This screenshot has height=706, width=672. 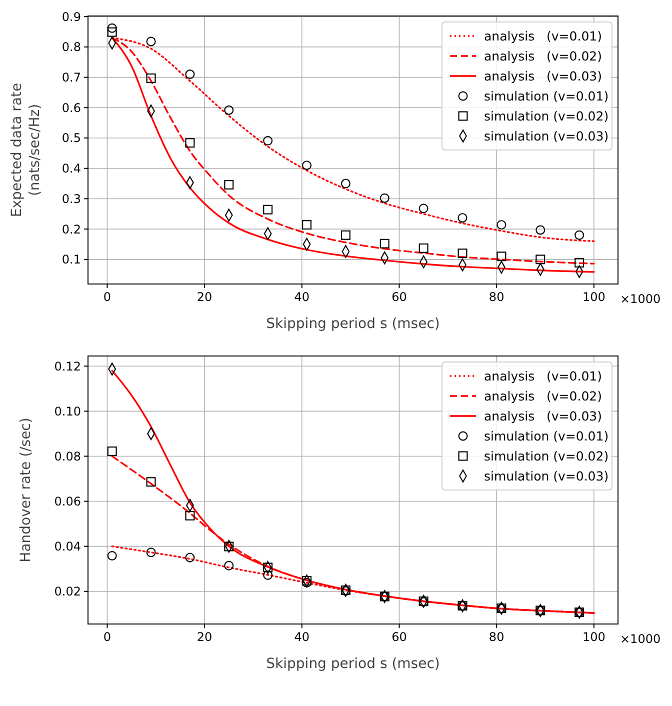 I want to click on y-tick-label: 0.2, so click(x=71, y=229).